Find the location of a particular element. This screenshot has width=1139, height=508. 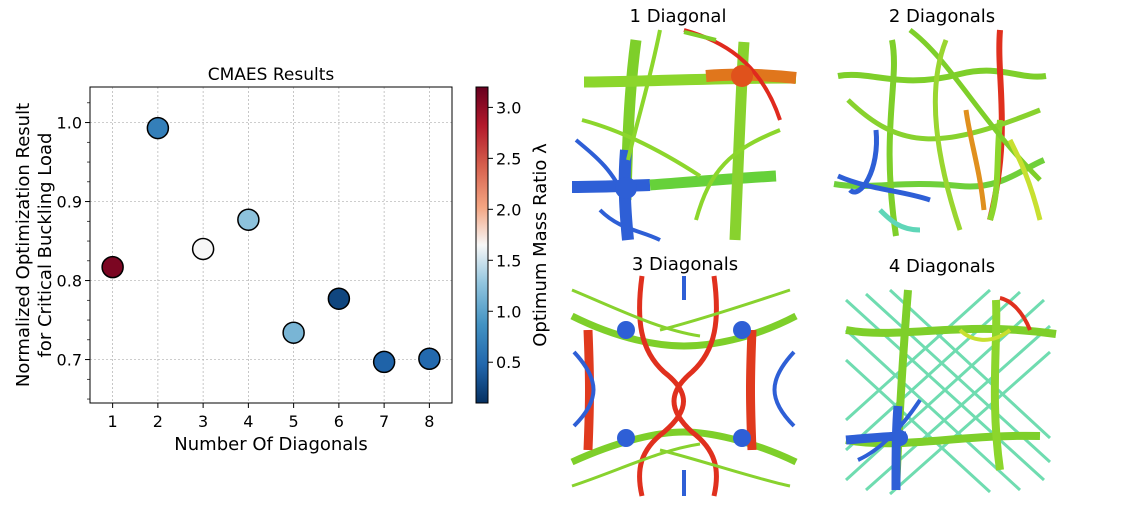

colorbar: 0.5 1.0 1.5 2.0 2.5 3.0 Optimum Mass Ratio λ is located at coordinates (513, 245).